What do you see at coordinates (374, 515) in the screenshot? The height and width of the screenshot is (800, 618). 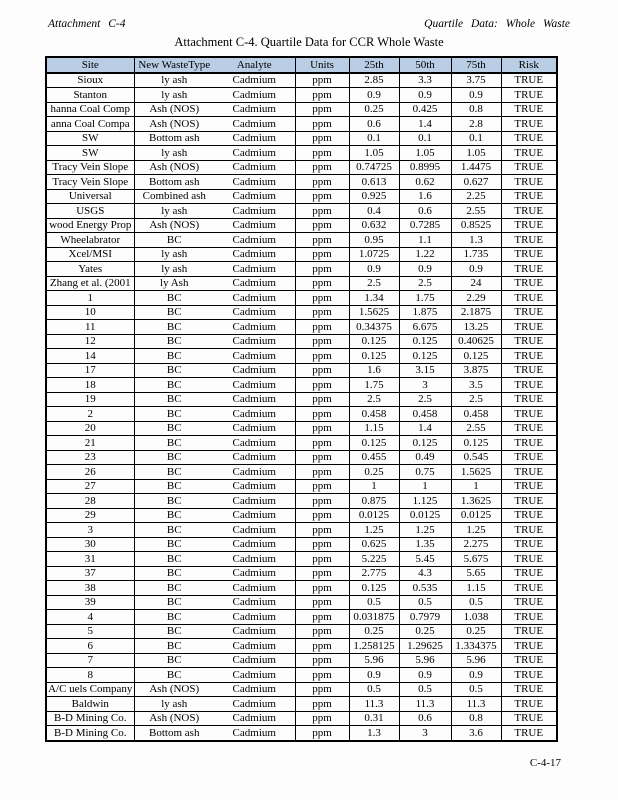 I see `table-cell-25th: 0.0125` at bounding box center [374, 515].